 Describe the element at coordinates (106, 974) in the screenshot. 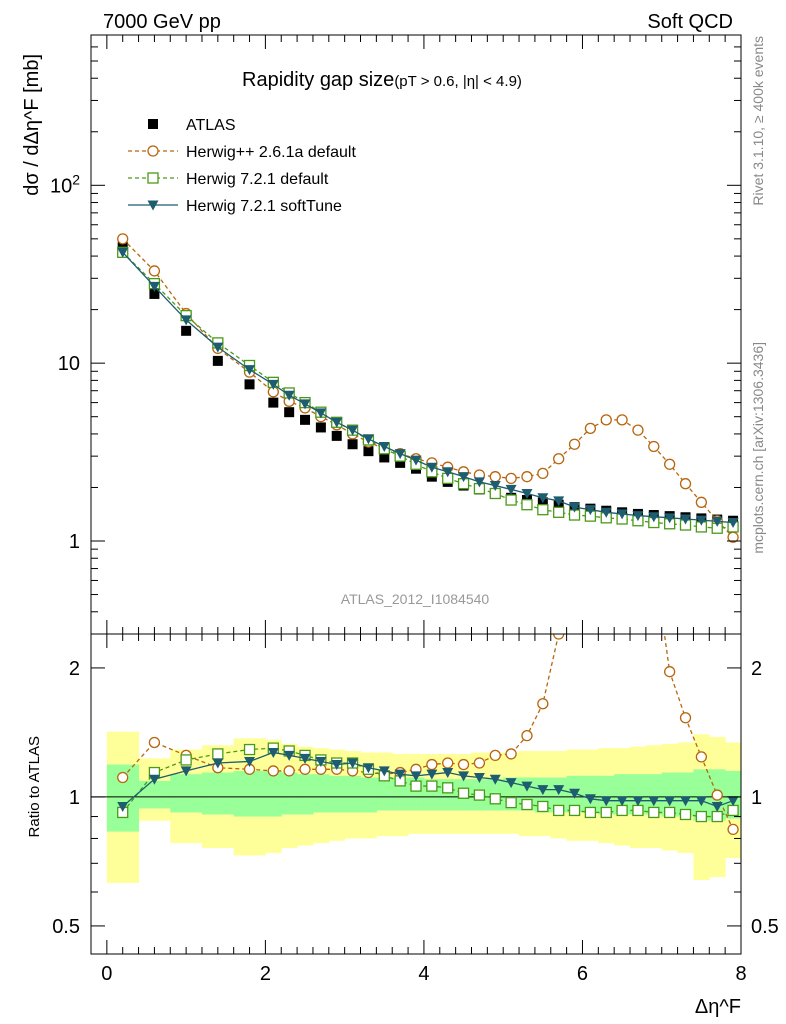

I see `x-tick-label: 0` at that location.